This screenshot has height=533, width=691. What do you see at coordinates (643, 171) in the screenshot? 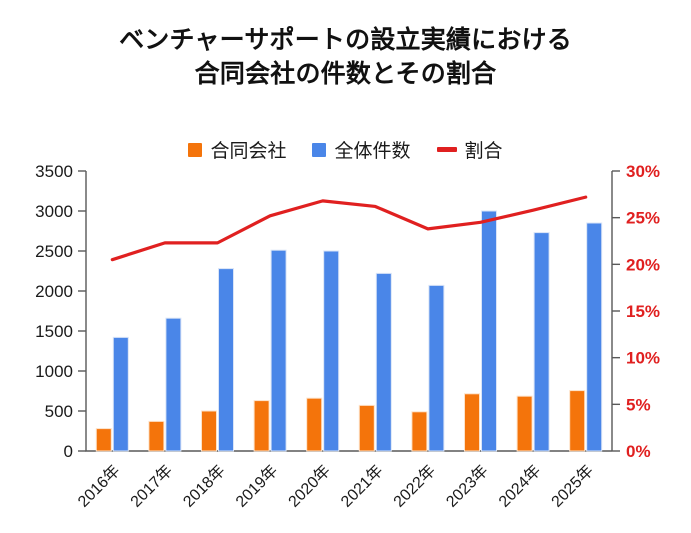
I see `right-axis-tick-label: 30%` at bounding box center [643, 171].